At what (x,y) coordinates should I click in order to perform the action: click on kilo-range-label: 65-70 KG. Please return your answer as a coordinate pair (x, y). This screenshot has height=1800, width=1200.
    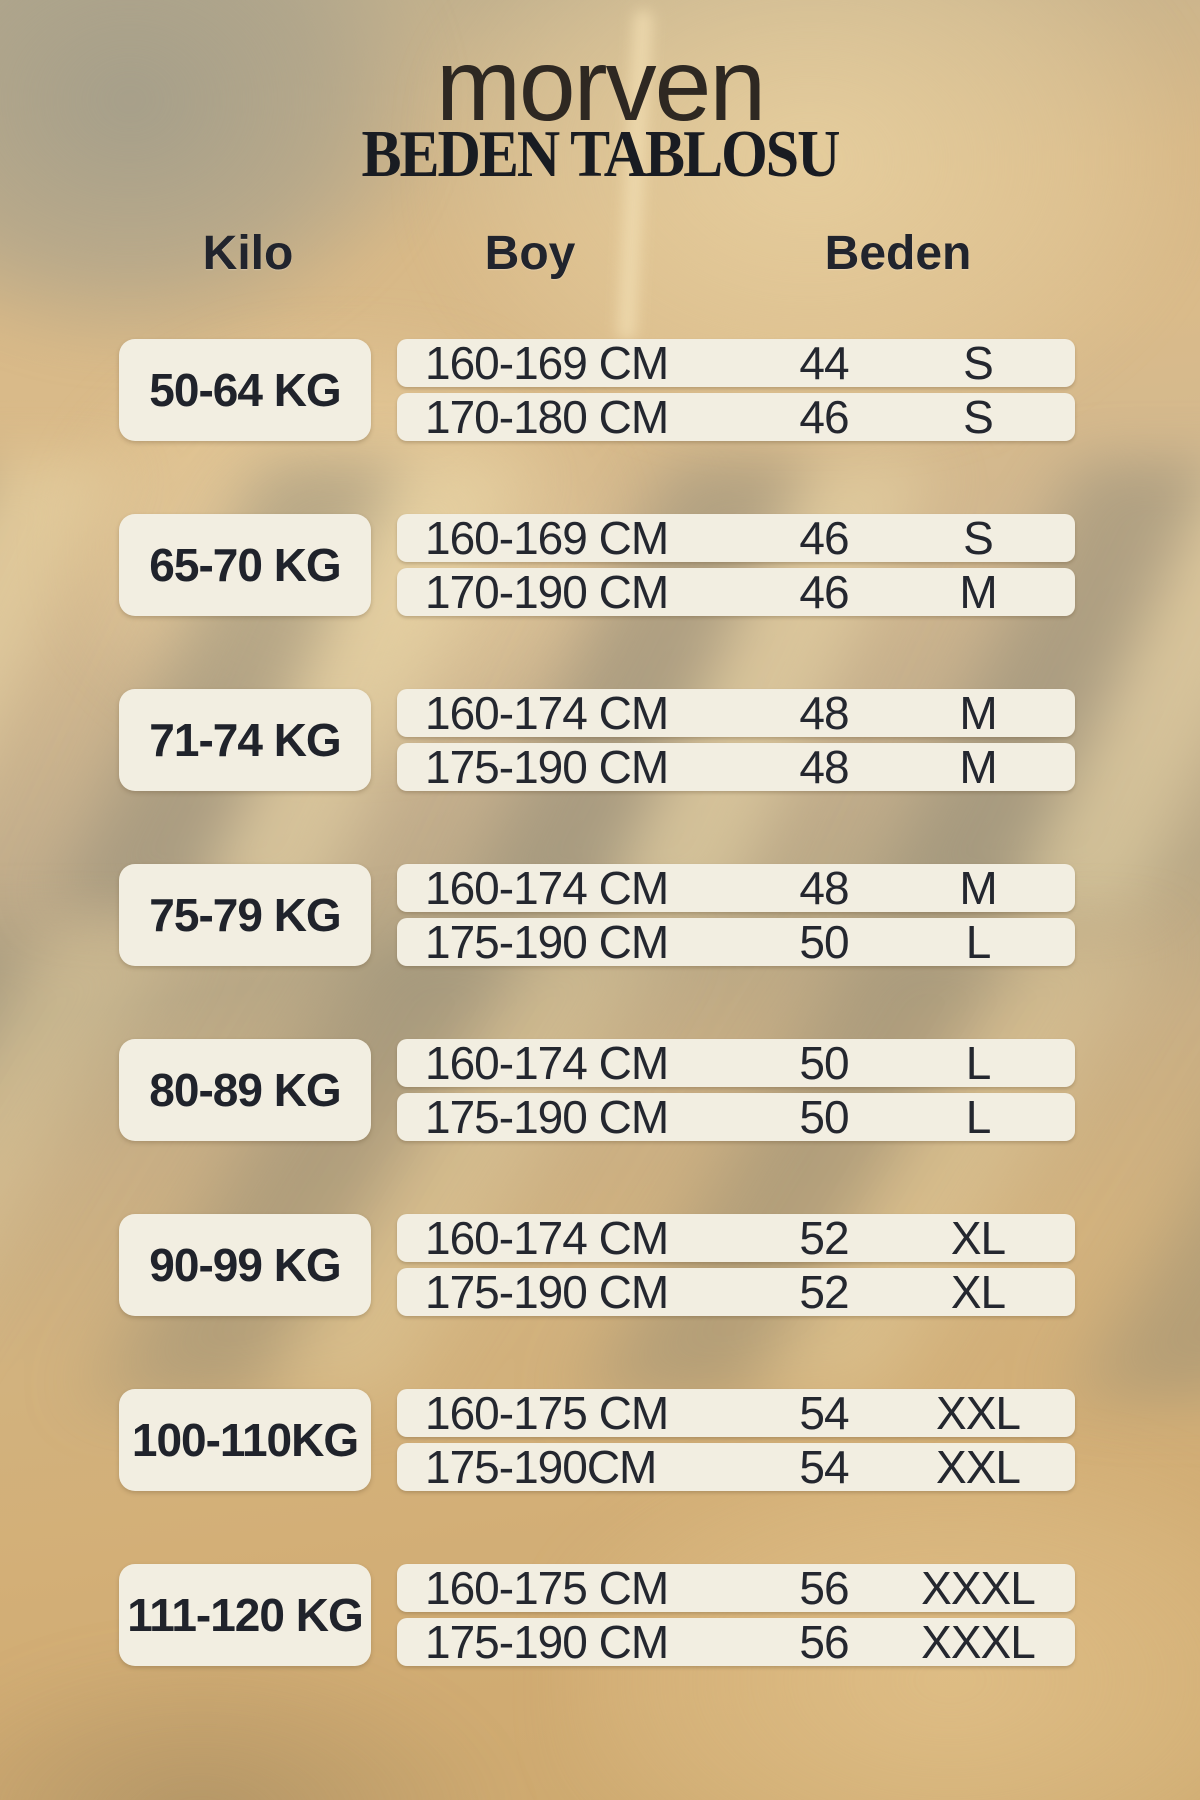
    Looking at the image, I should click on (245, 565).